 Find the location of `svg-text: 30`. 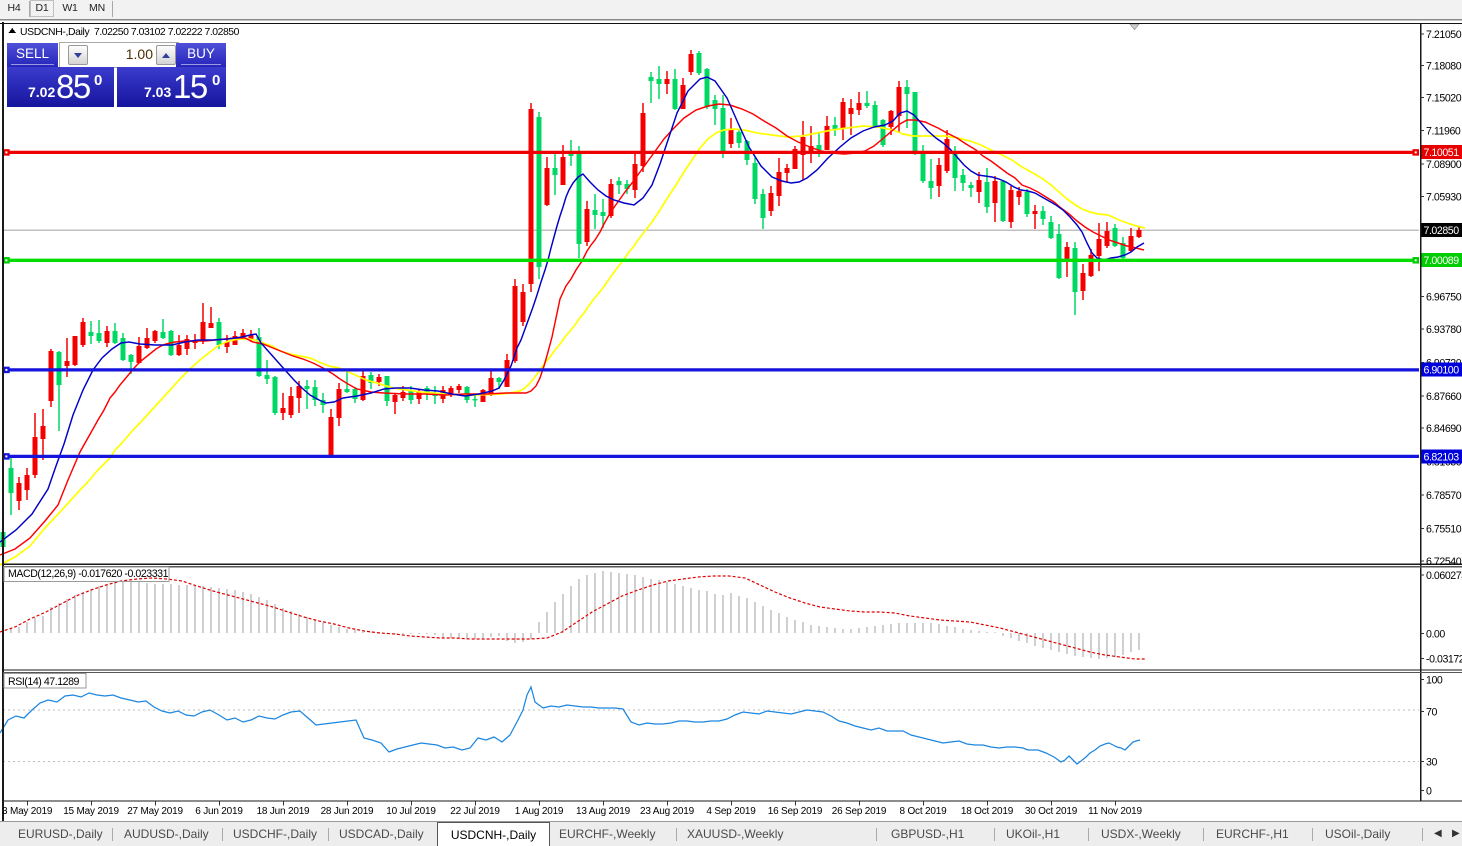

svg-text: 30 is located at coordinates (1431, 763).